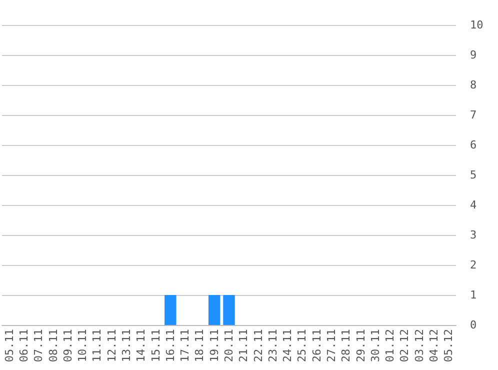  I want to click on y-tick-label: 1, so click(473, 295).